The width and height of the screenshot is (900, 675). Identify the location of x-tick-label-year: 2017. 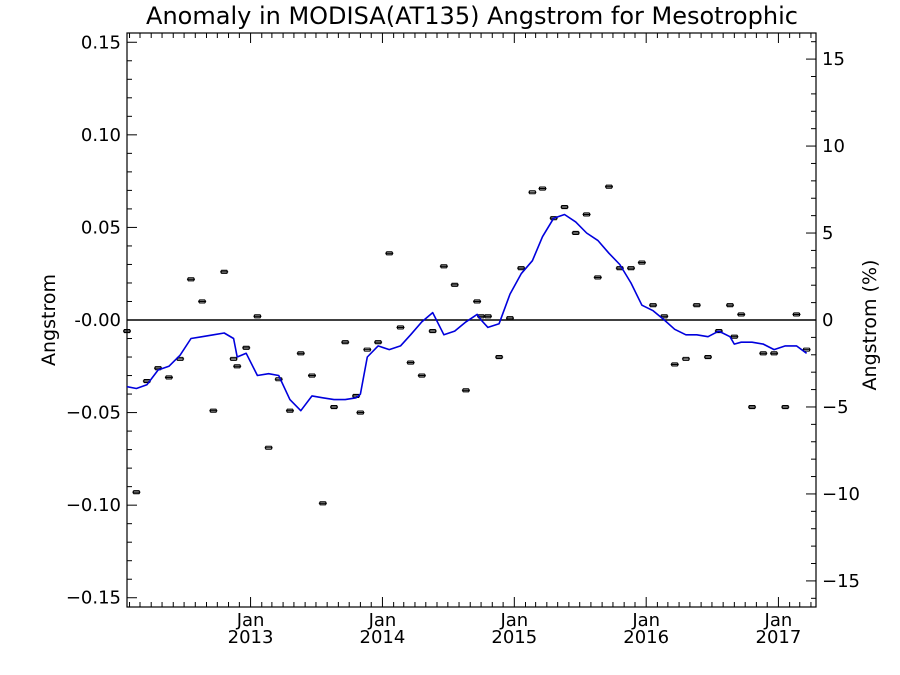
(779, 637).